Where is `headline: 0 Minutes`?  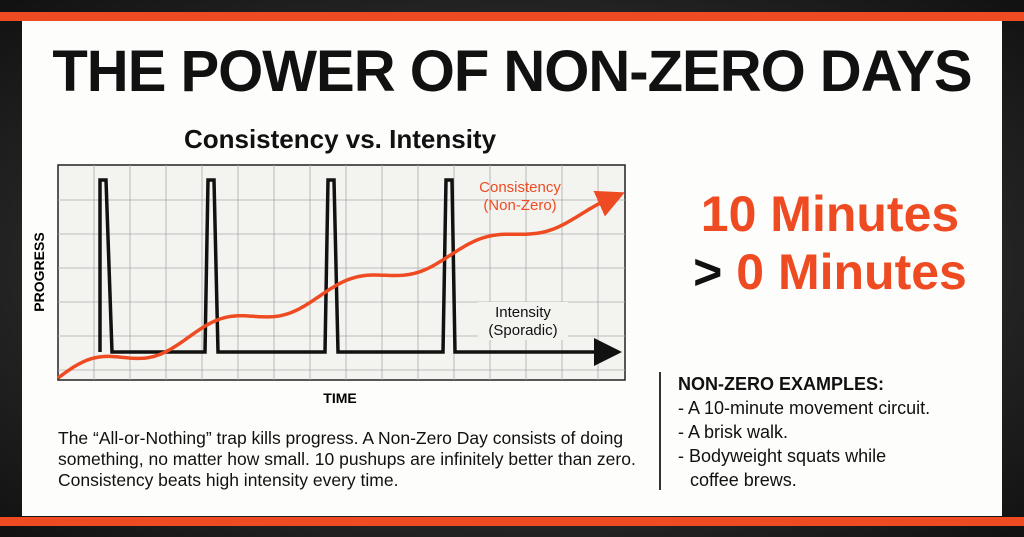
headline: 0 Minutes is located at coordinates (851, 272).